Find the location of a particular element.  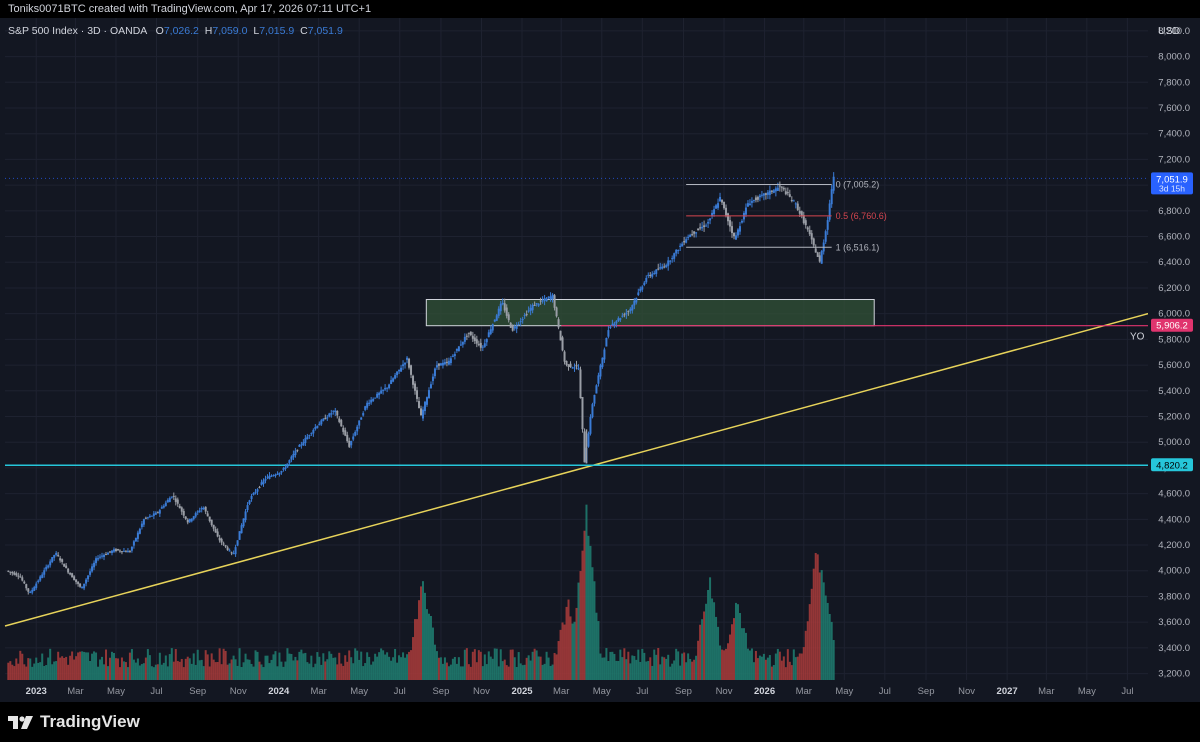

time-tick-label: Jul is located at coordinates (156, 691).